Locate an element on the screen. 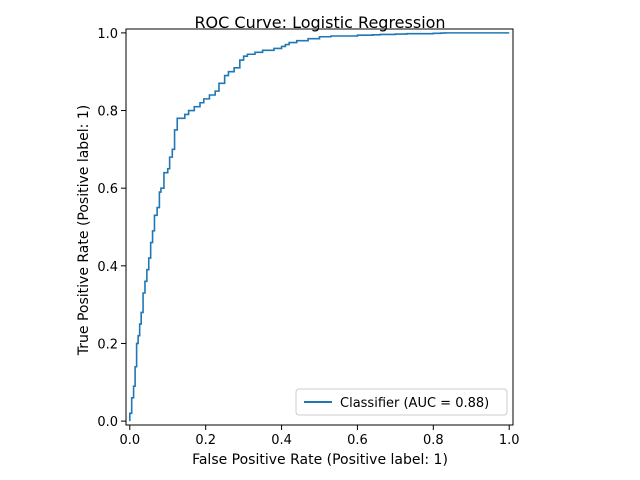  y-tick-label: 0.4 is located at coordinates (107, 267).